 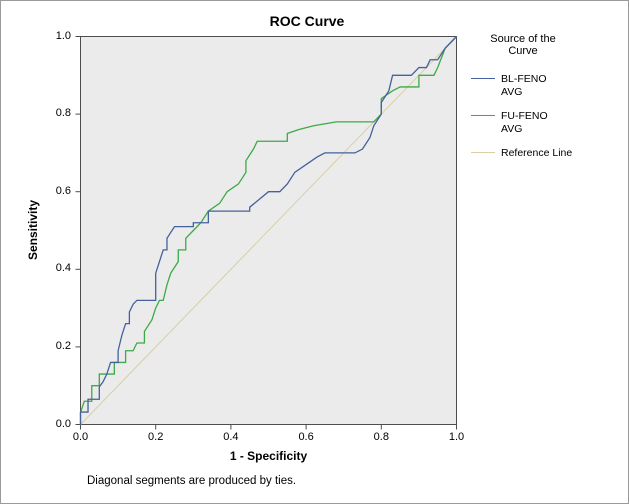 What do you see at coordinates (63, 423) in the screenshot?
I see `y-tick-label: 0.0` at bounding box center [63, 423].